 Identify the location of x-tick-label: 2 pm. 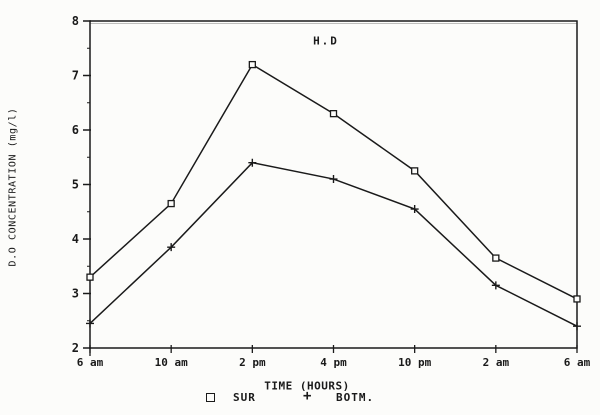
(252, 362).